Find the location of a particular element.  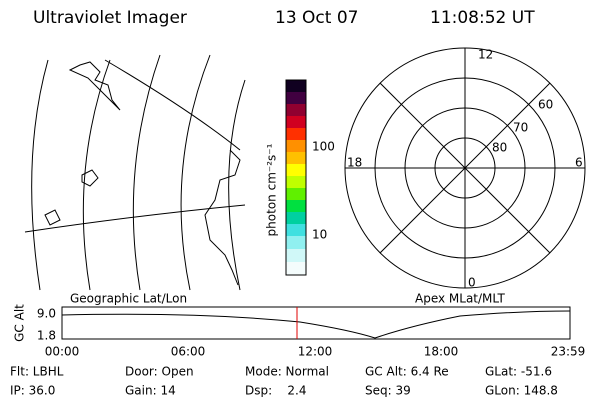

status-field: Gain: 14 is located at coordinates (150, 391).